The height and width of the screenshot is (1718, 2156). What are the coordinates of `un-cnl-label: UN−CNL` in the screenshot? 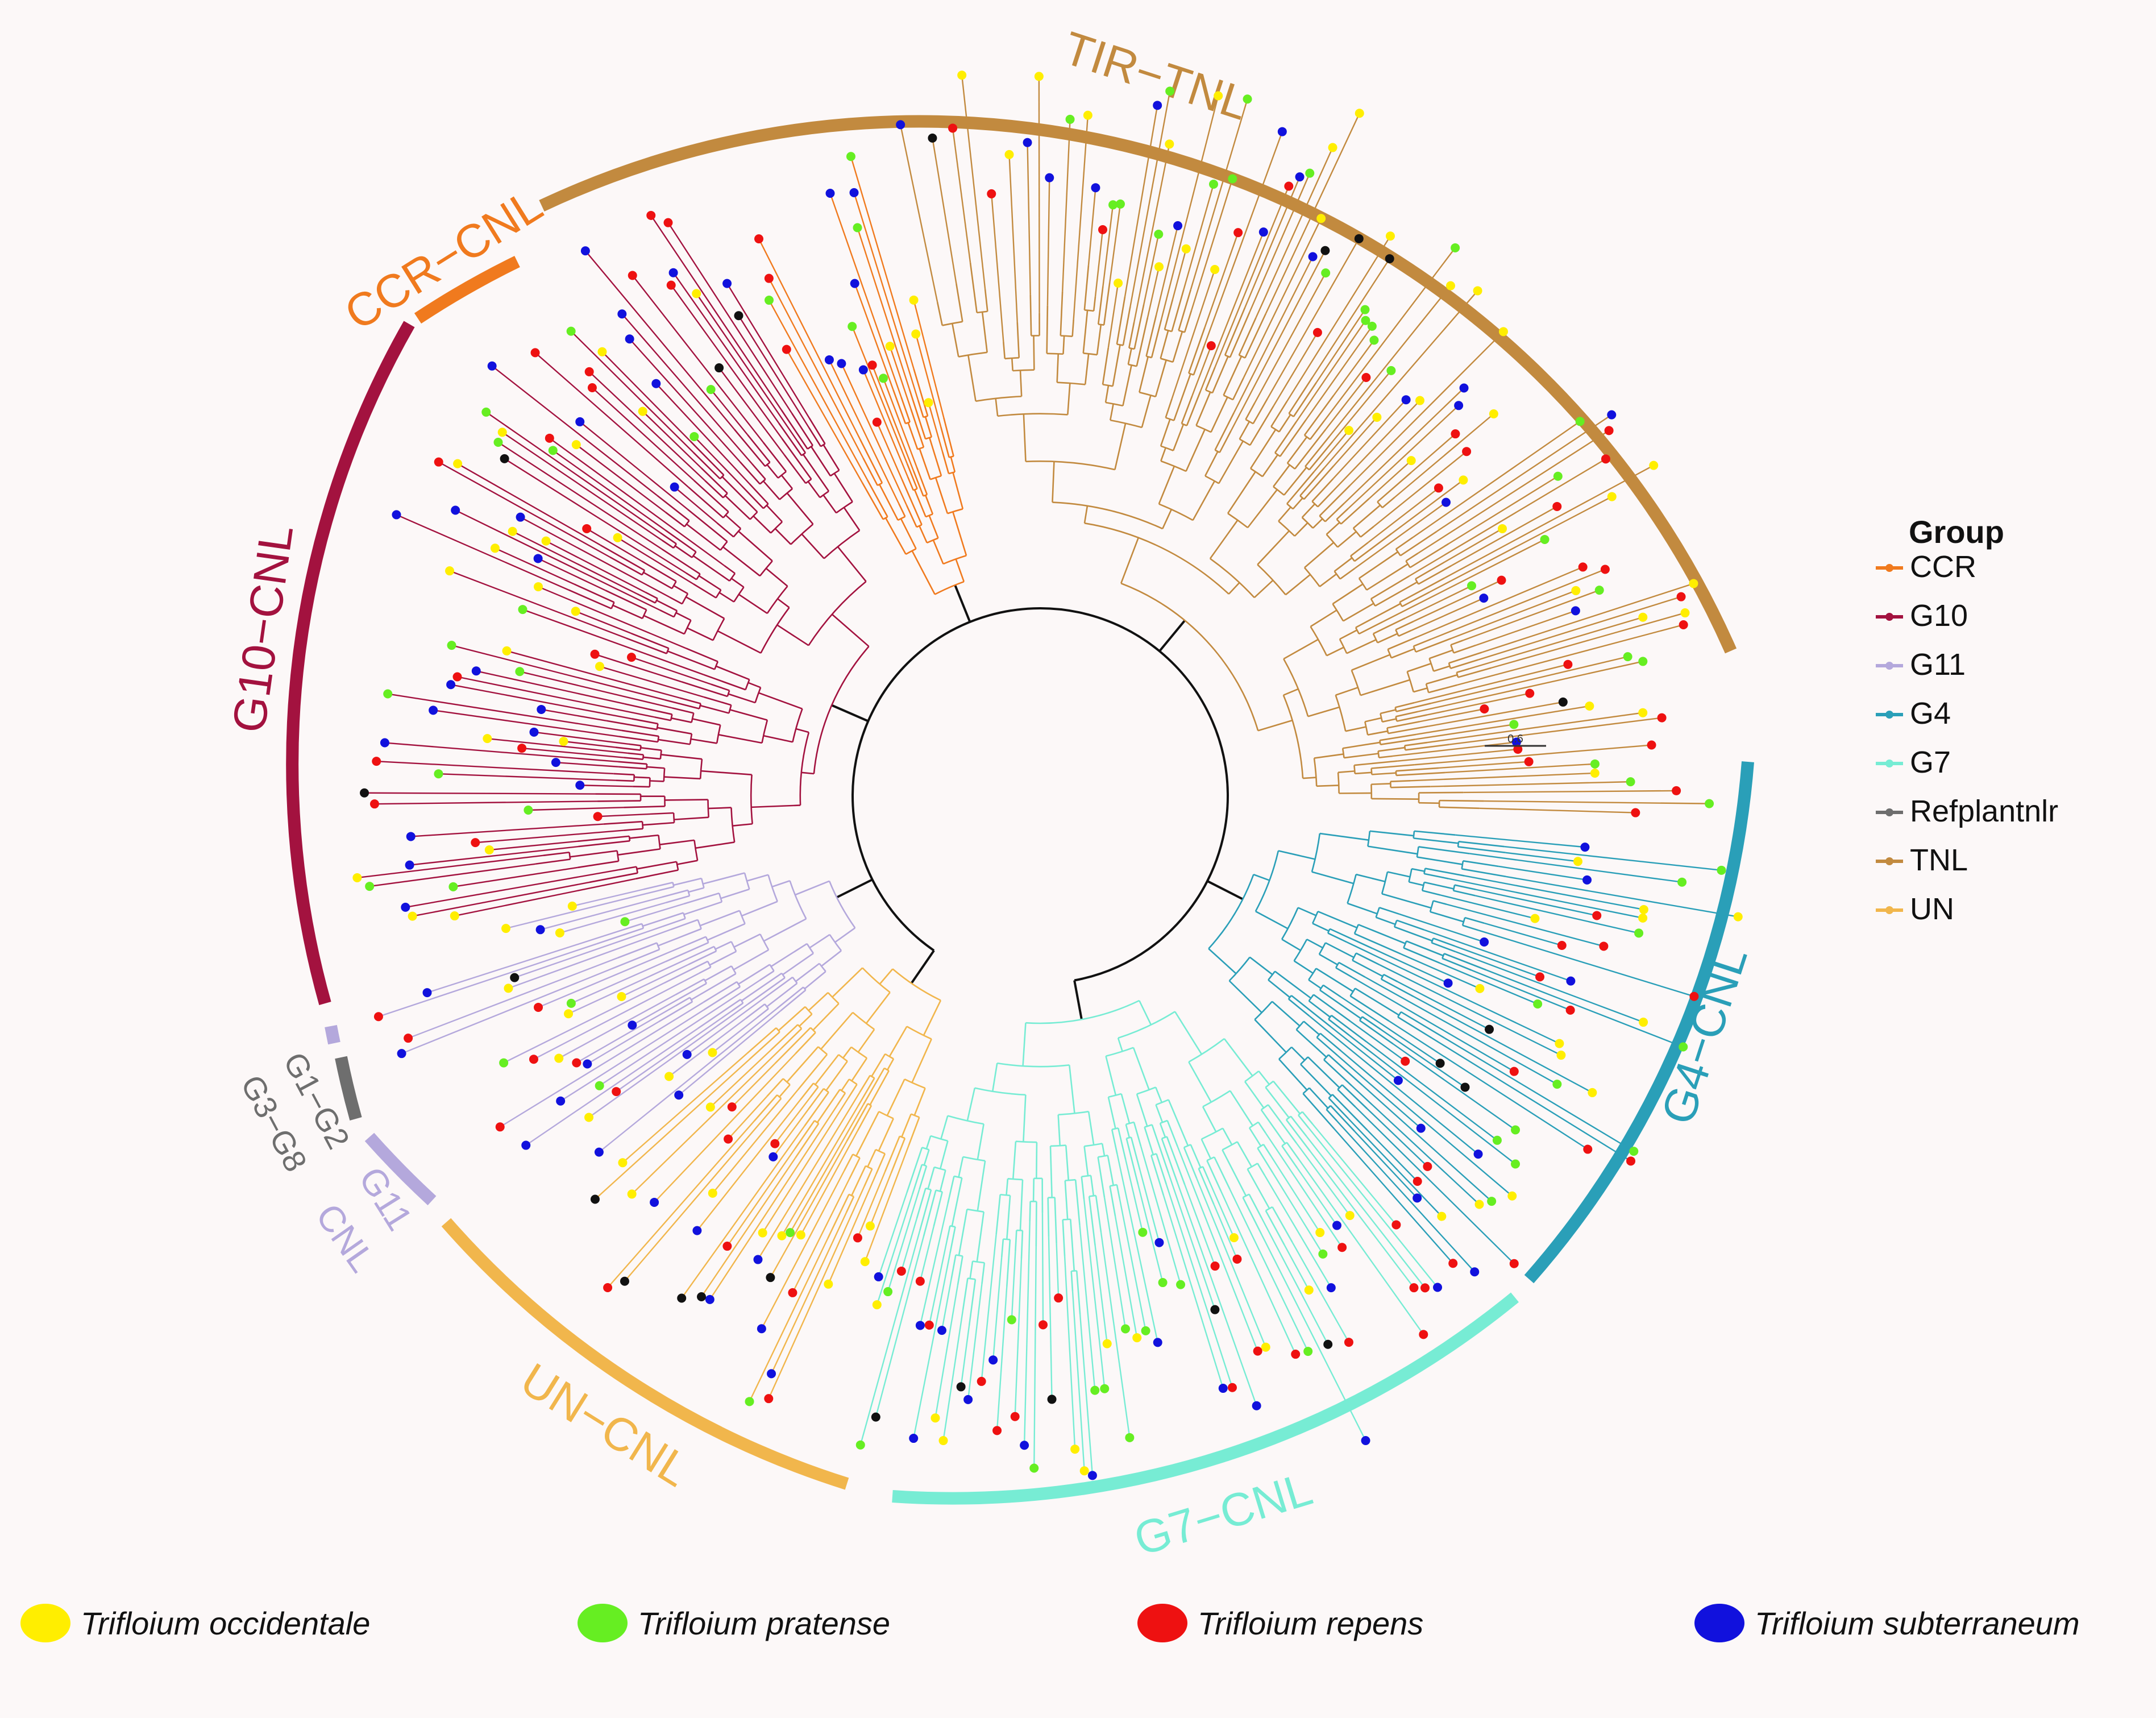 It's located at (605, 1425).